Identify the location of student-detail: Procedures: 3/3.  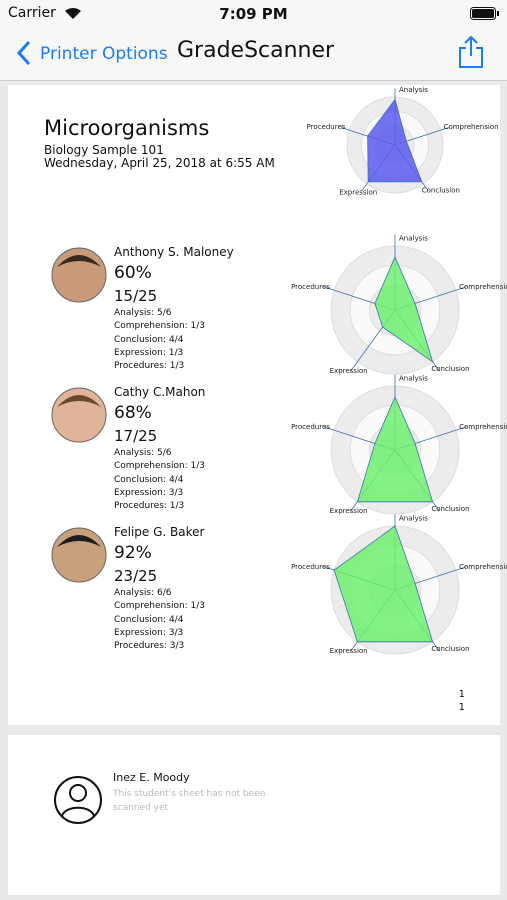
(149, 646).